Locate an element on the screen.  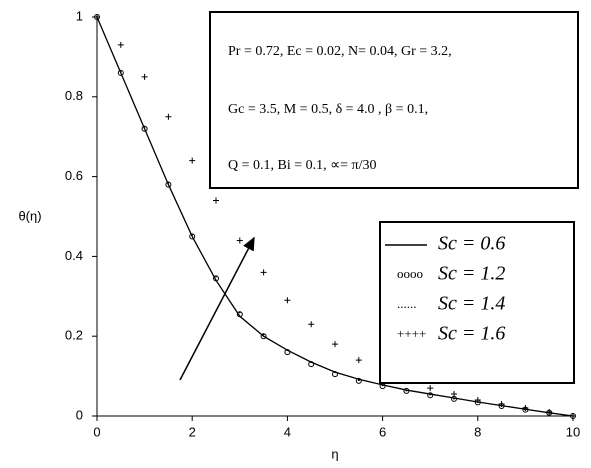
annotation: Gc = 3.5, M = 0.5, δ = 4.0 , β = 0.1, is located at coordinates (328, 109).